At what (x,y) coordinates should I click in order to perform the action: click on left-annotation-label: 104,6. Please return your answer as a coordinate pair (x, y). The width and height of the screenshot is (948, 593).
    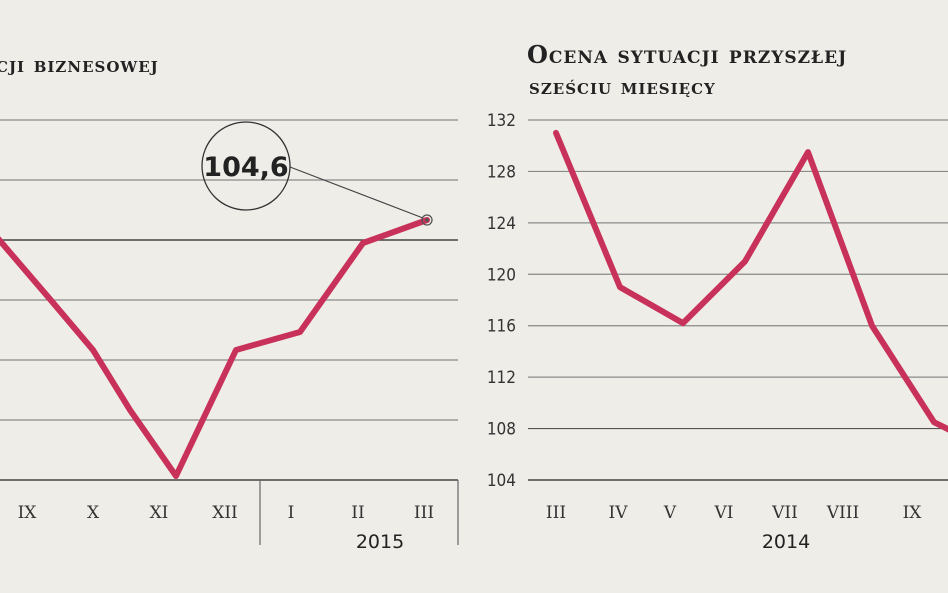
    Looking at the image, I should click on (245, 167).